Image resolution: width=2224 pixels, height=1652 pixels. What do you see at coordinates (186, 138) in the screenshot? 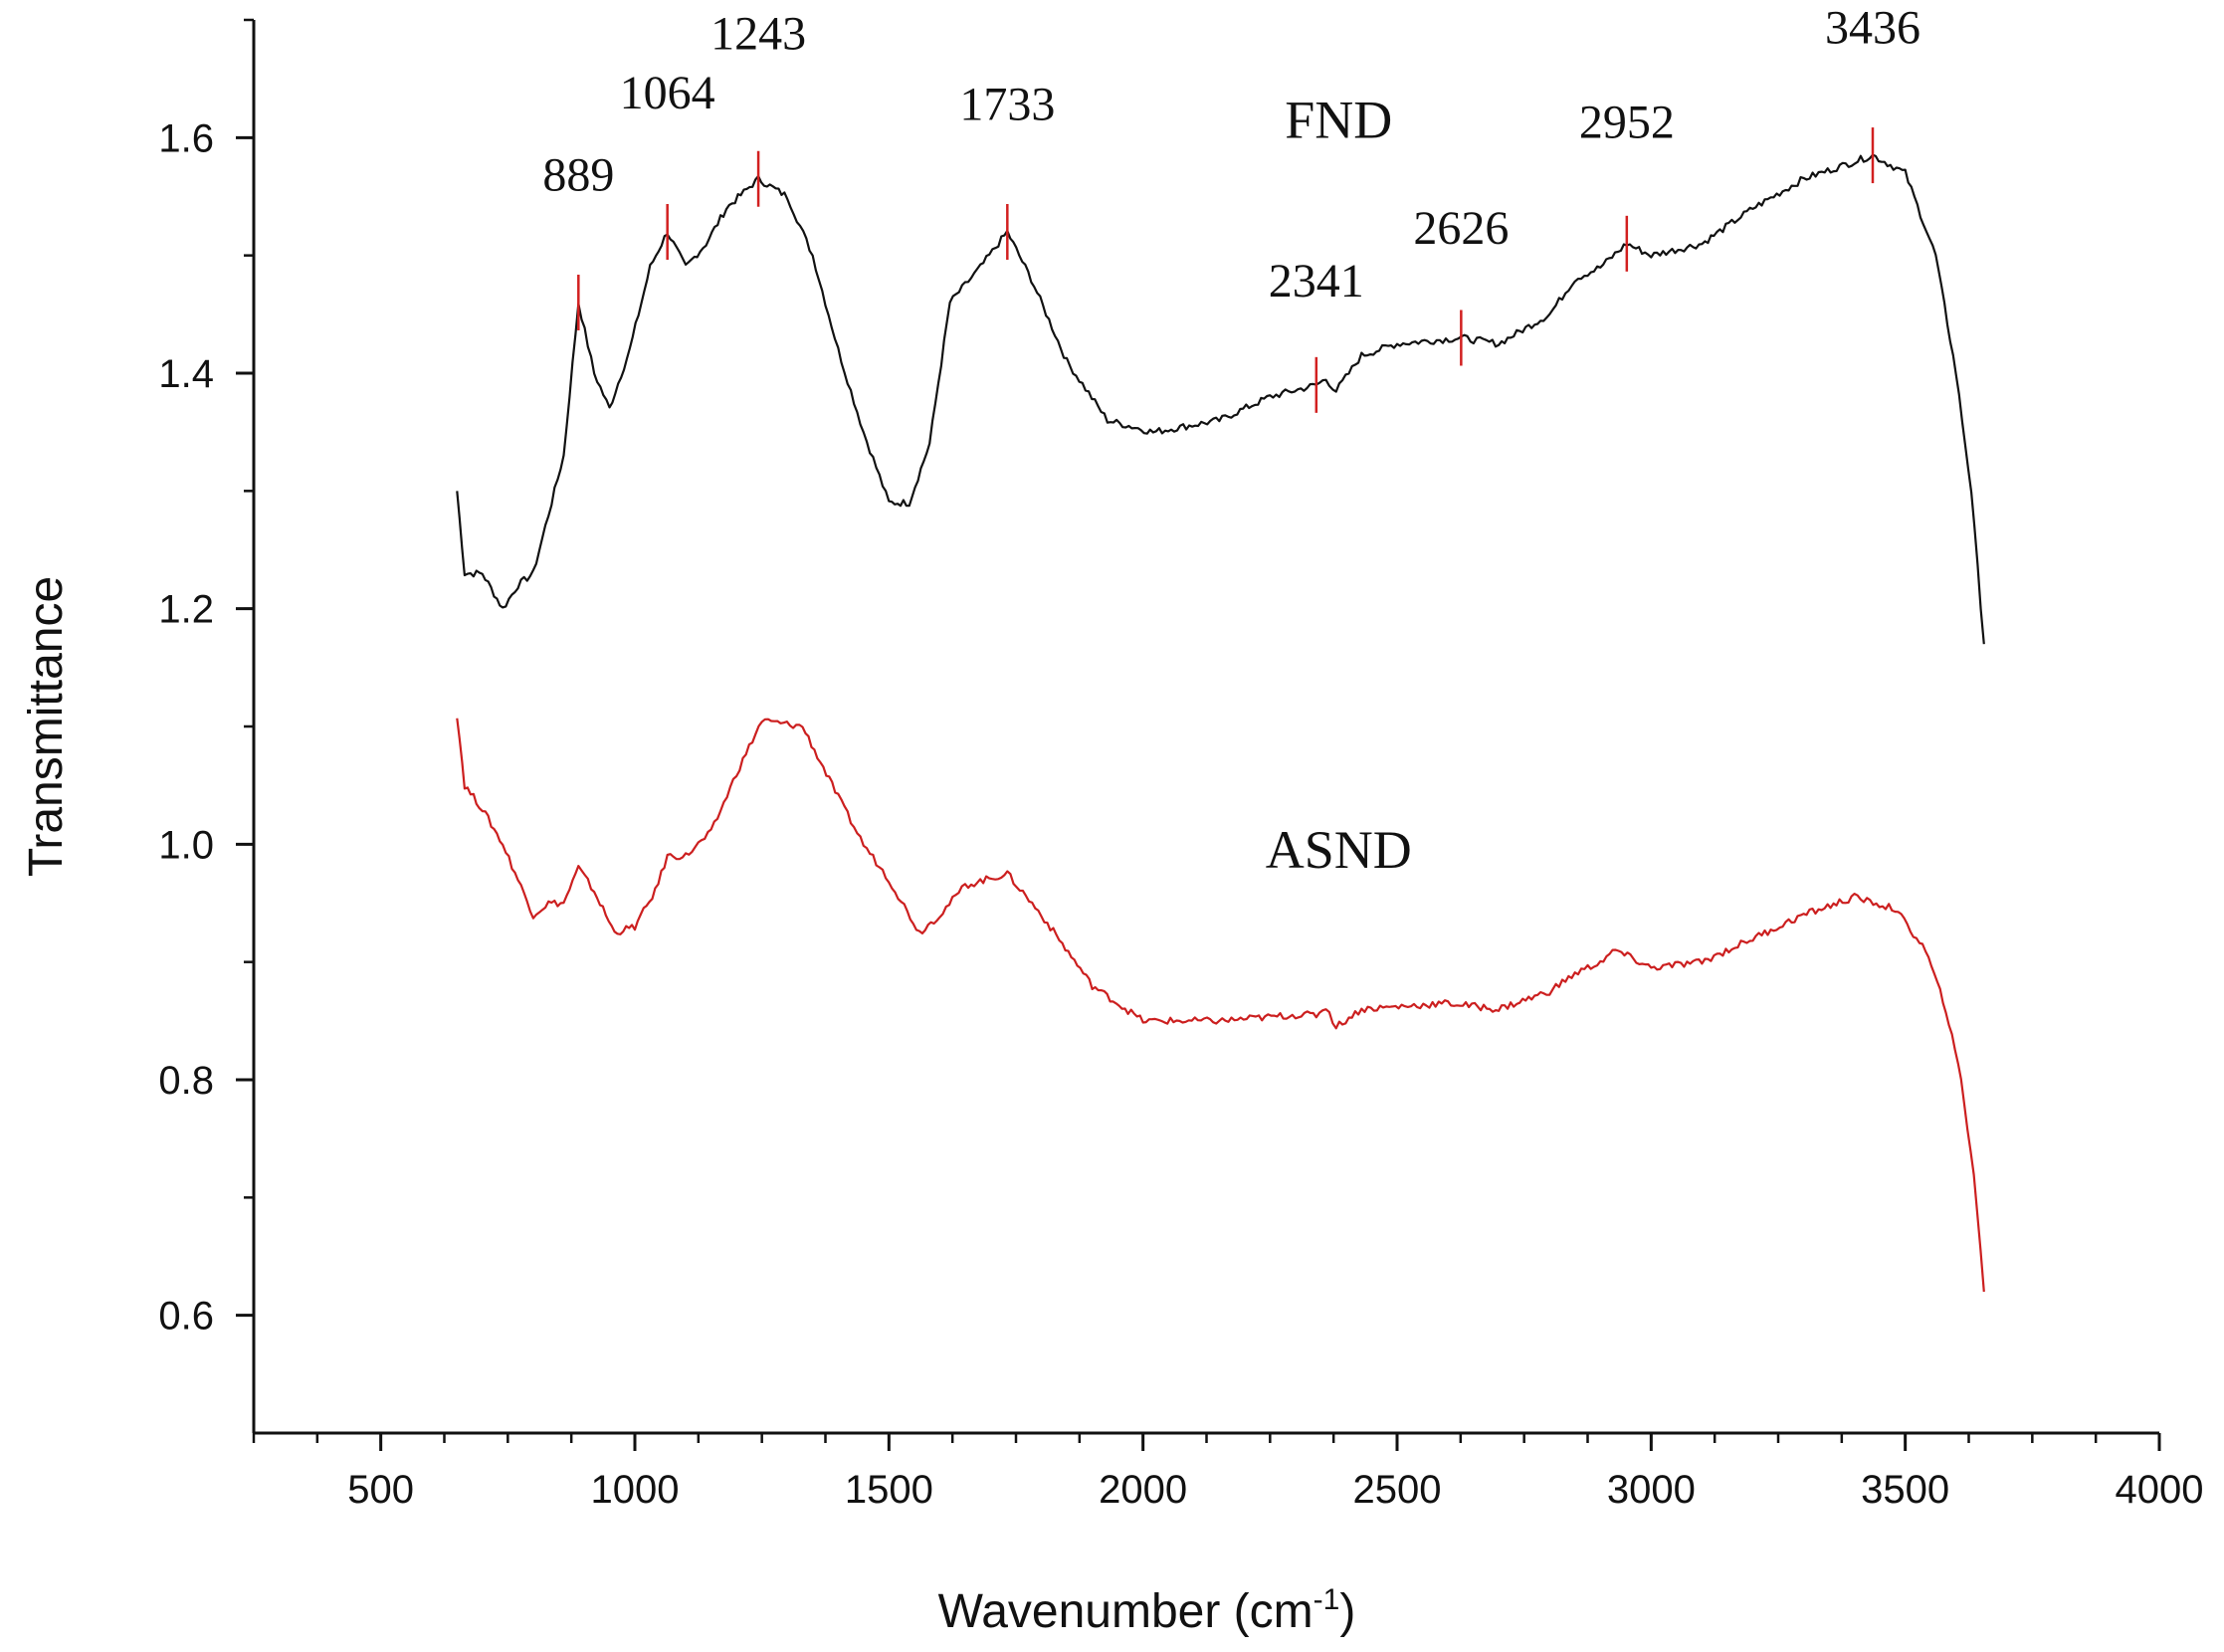
I see `y-tick-label: 1.6` at bounding box center [186, 138].